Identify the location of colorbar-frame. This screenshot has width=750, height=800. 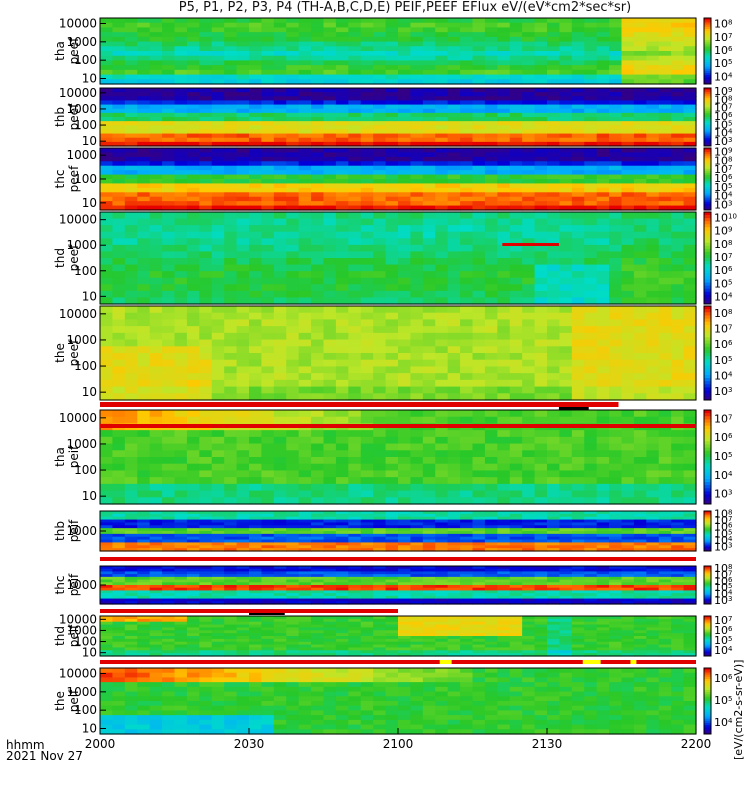
(707, 117).